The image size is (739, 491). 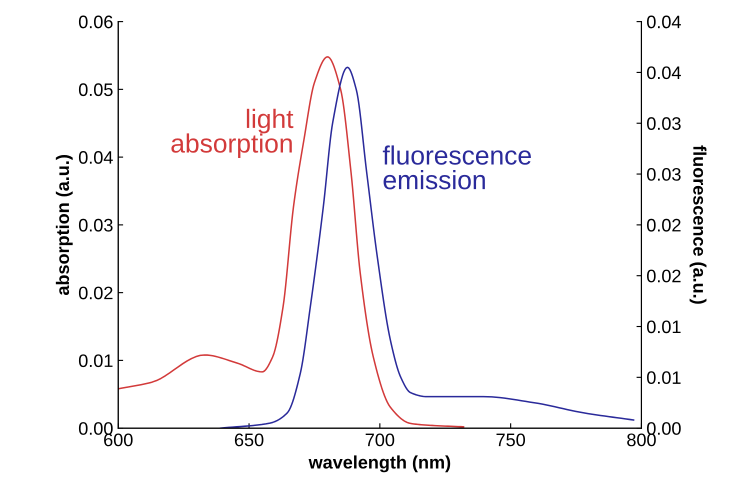 What do you see at coordinates (232, 133) in the screenshot?
I see `series-label: light absorption` at bounding box center [232, 133].